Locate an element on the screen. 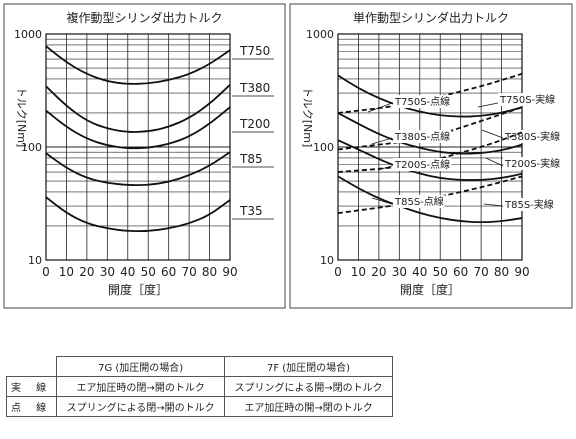 The width and height of the screenshot is (576, 439). series-label: T750S-実線 is located at coordinates (527, 99).